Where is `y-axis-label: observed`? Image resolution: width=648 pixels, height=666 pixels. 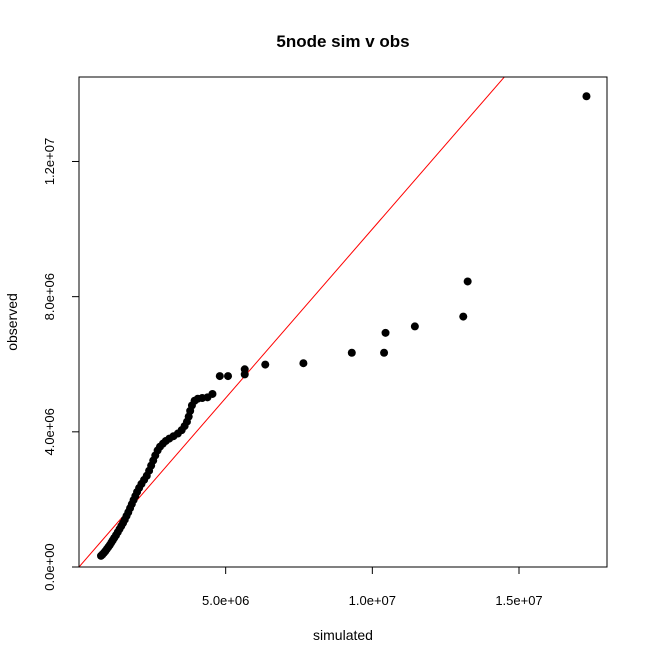 y-axis-label: observed is located at coordinates (12, 322).